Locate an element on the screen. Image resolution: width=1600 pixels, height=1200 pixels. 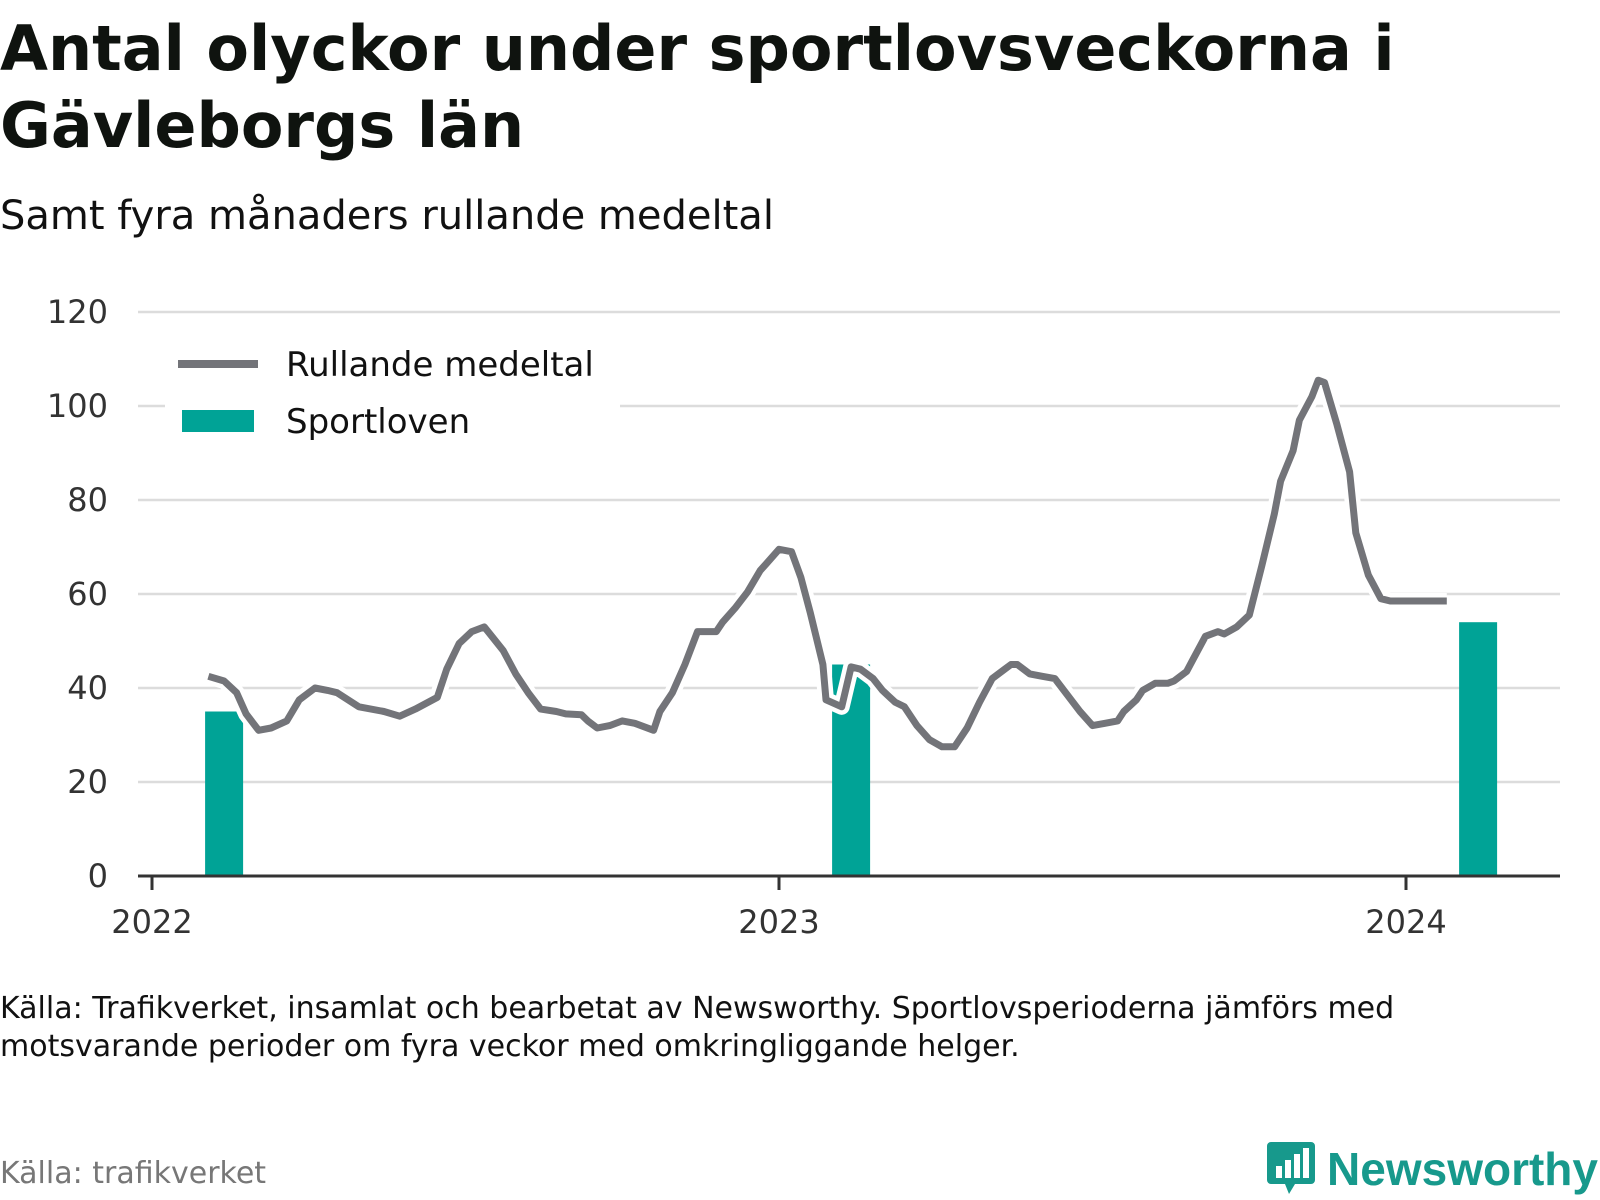
y-tick-label: 0 is located at coordinates (98, 876).